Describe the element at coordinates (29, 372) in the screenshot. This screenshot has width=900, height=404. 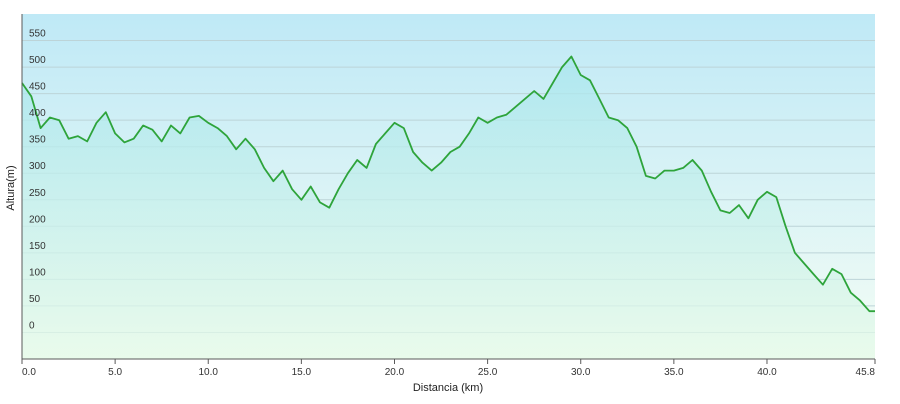
I see `x-tick-label: 0.0` at that location.